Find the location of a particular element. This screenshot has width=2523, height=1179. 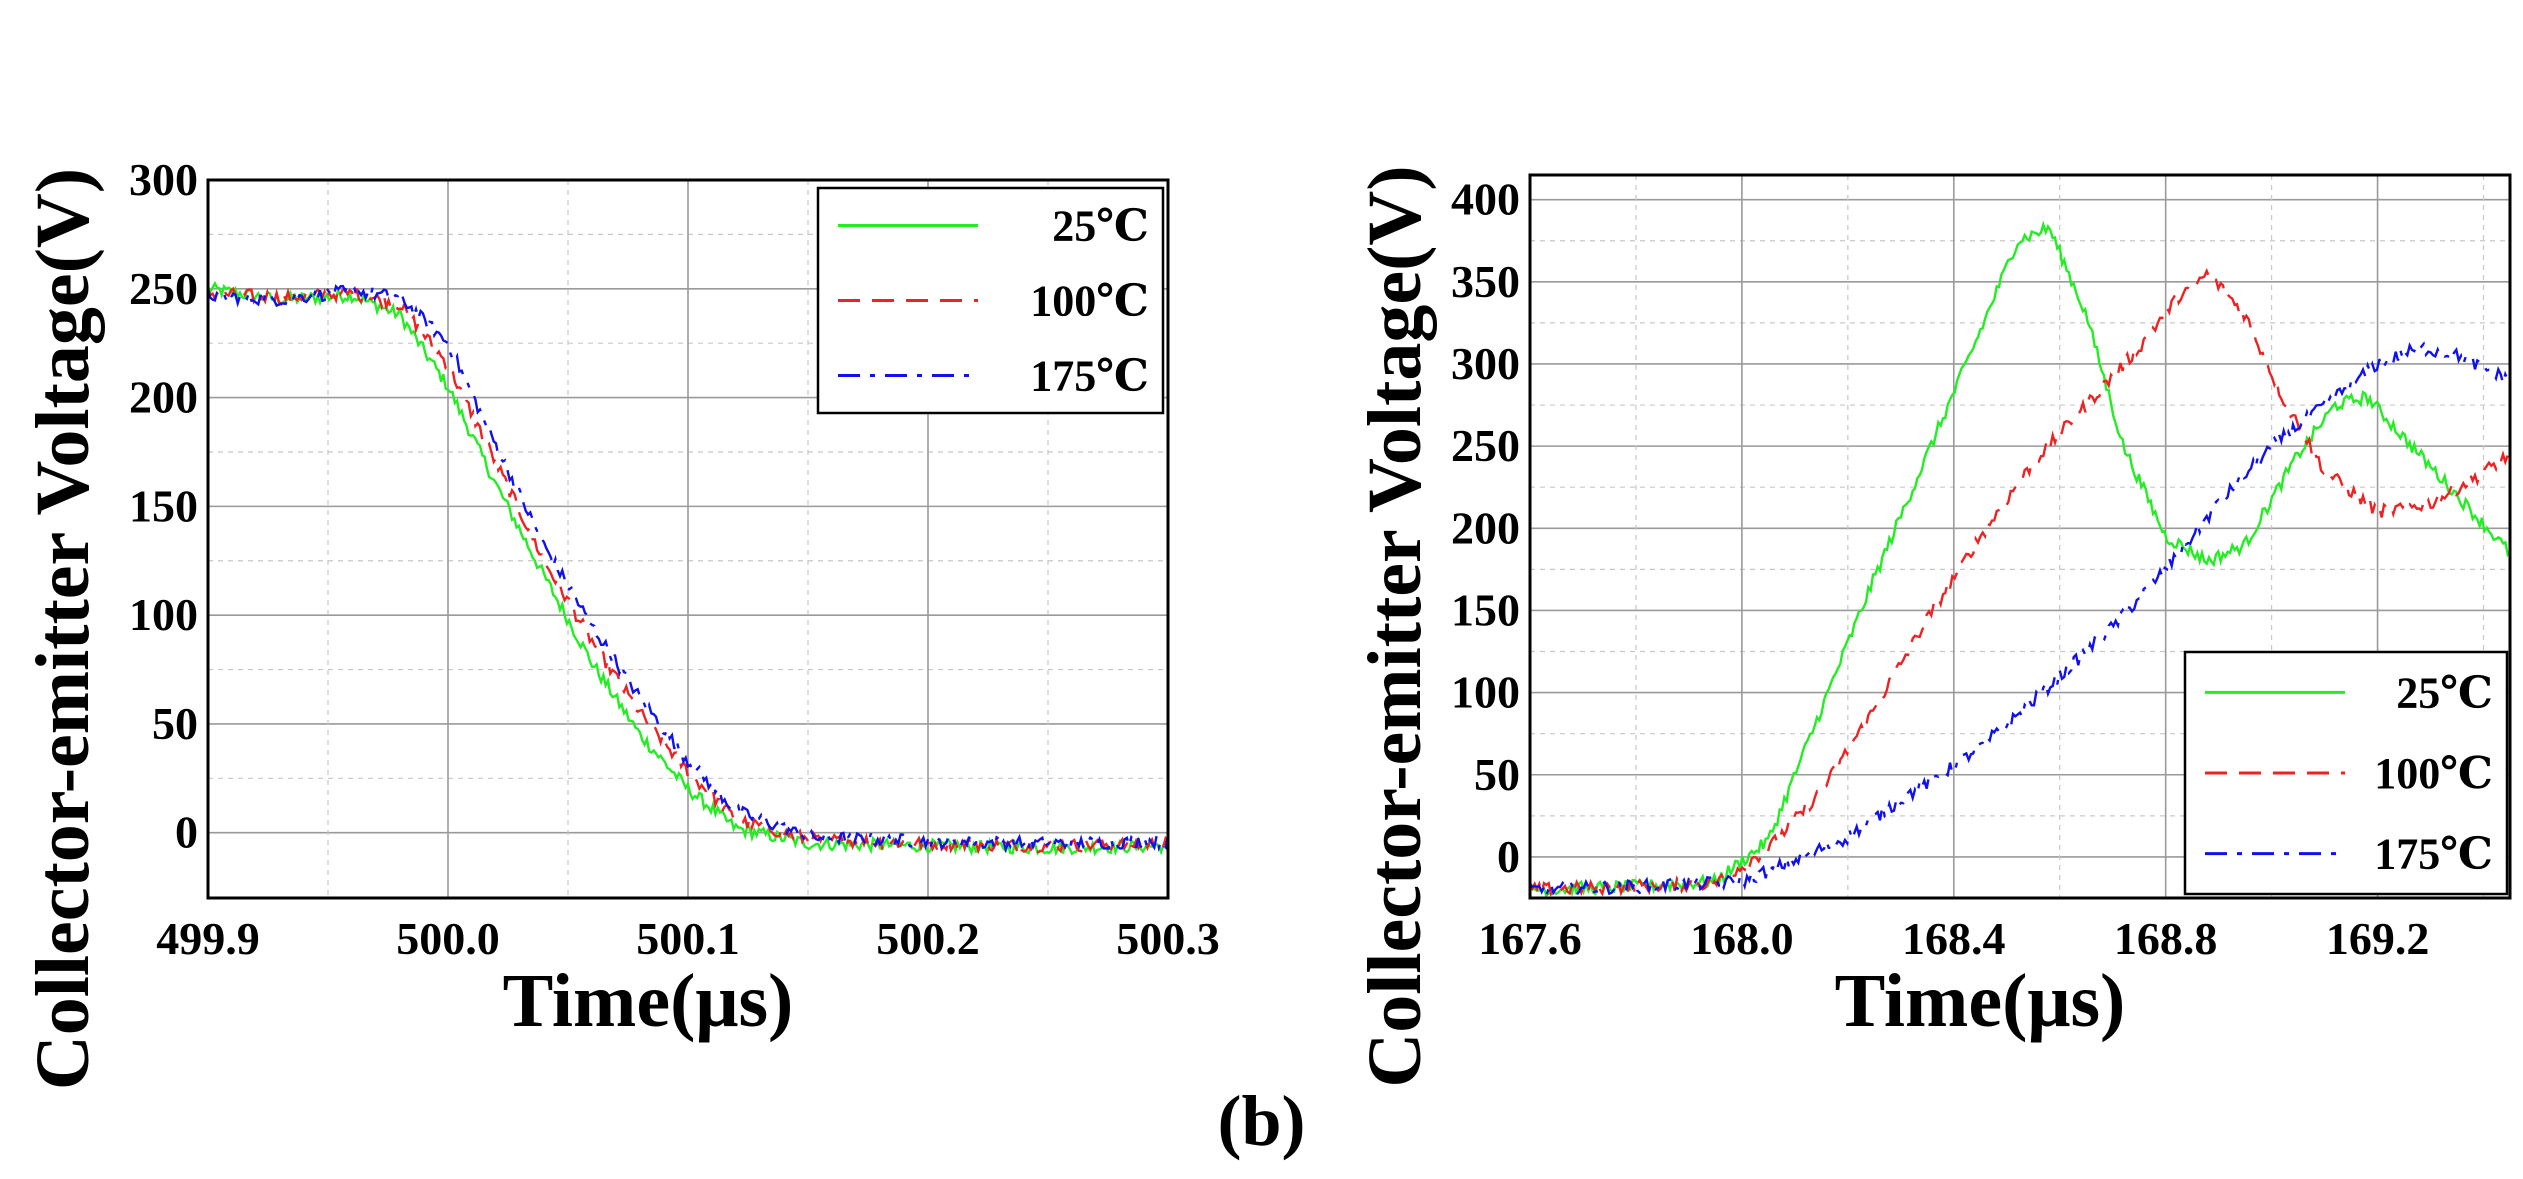

x-tick-label: 168.4 is located at coordinates (1954, 938).